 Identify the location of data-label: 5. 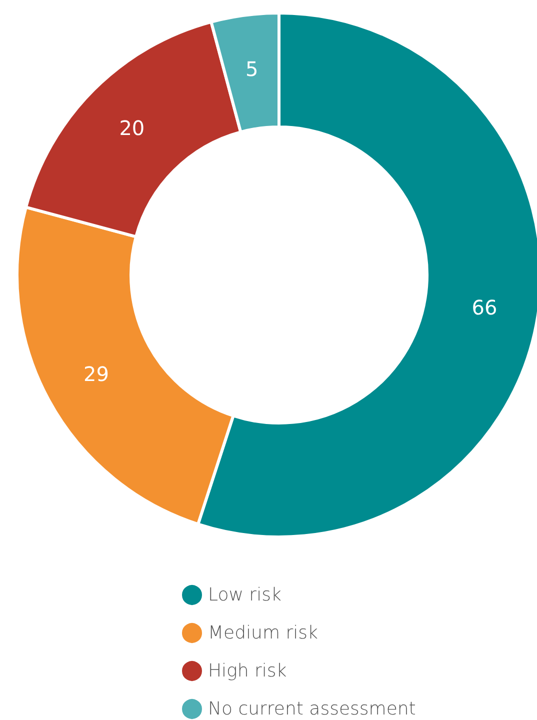
(251, 68).